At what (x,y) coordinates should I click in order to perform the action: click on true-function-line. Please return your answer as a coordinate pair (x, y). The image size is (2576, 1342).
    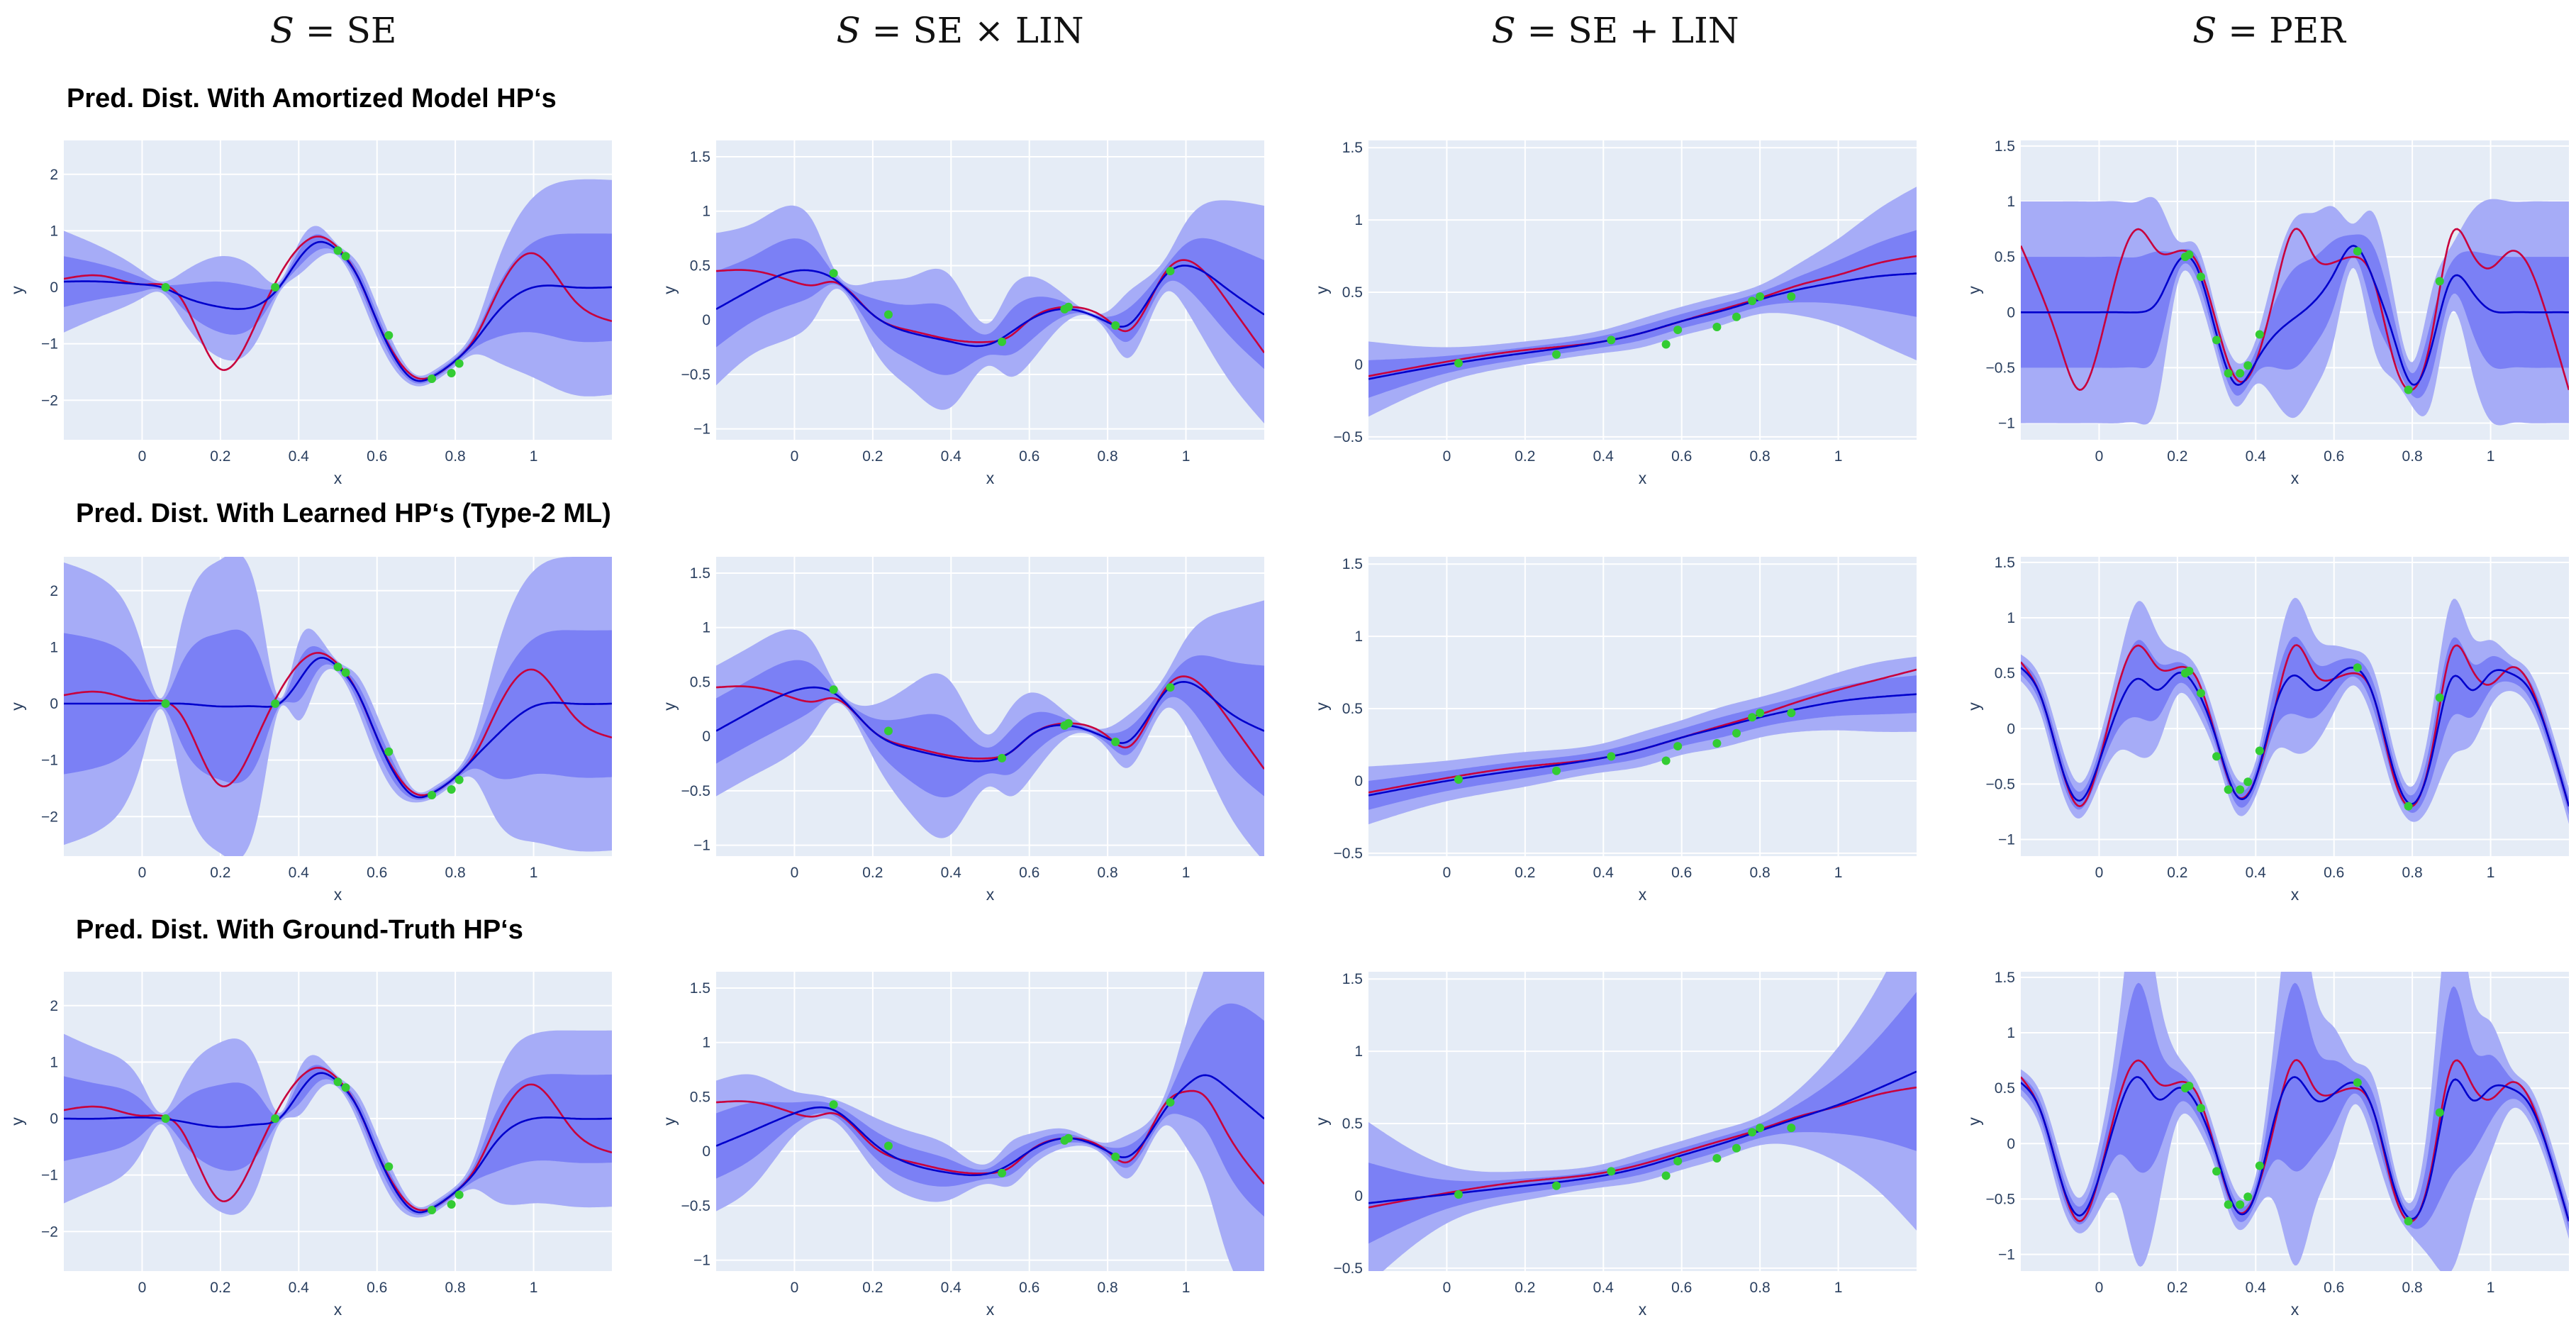
    Looking at the image, I should click on (2295, 726).